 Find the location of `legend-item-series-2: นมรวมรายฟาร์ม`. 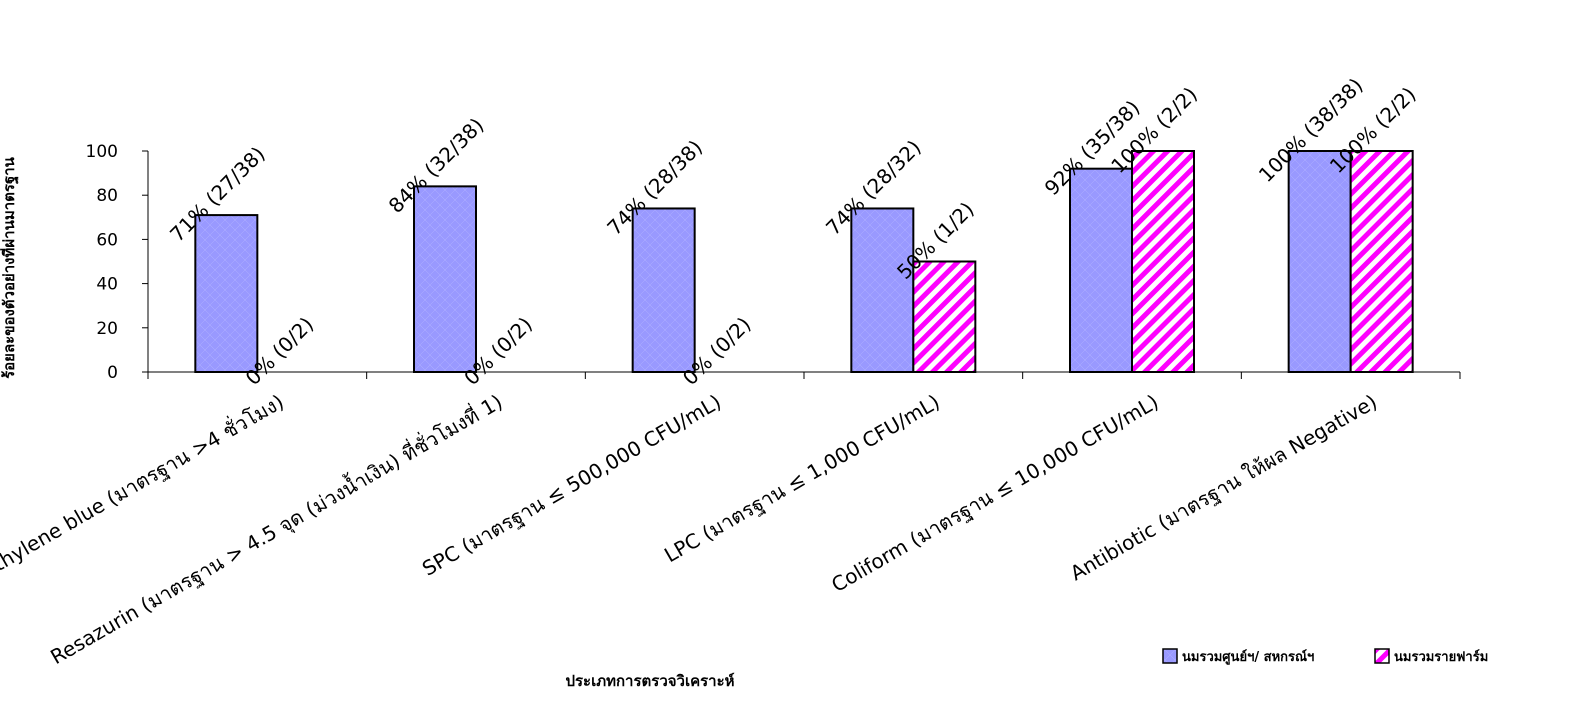

legend-item-series-2: นมรวมรายฟาร์ม is located at coordinates (1431, 656).